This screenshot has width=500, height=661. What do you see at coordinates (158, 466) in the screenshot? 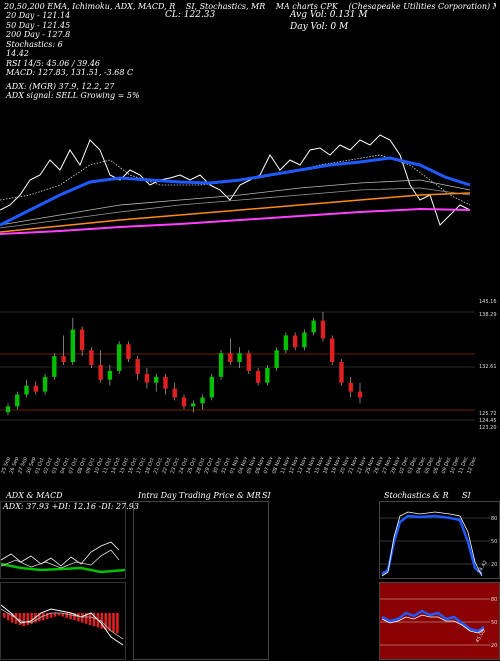
I see `date-tick: 21 Oct` at bounding box center [158, 466].